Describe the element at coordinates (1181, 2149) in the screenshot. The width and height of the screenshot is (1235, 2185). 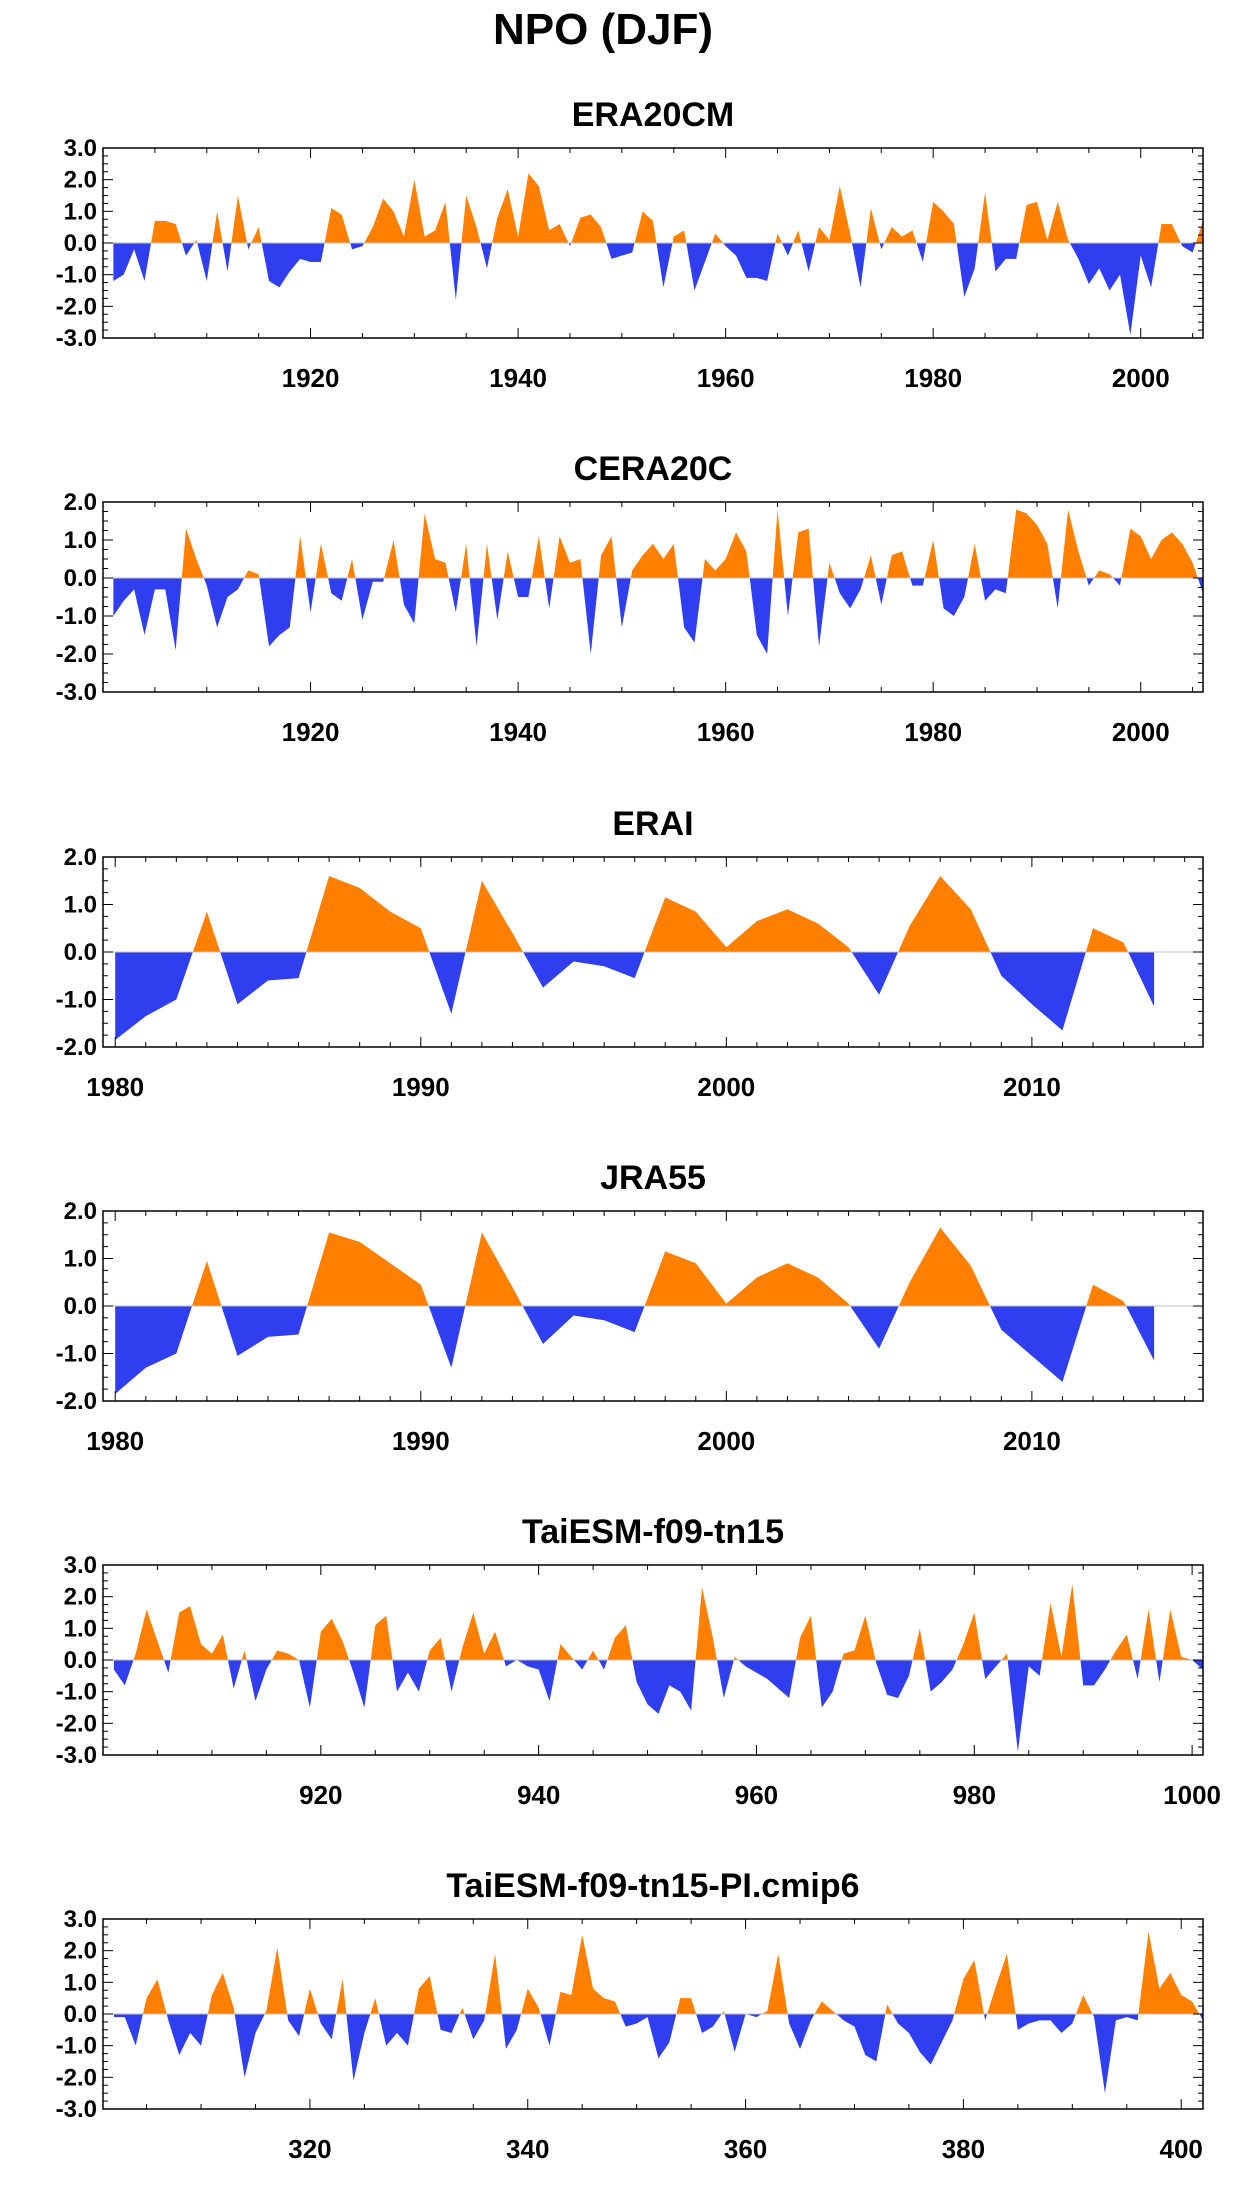
I see `x-tick-label: 400` at that location.